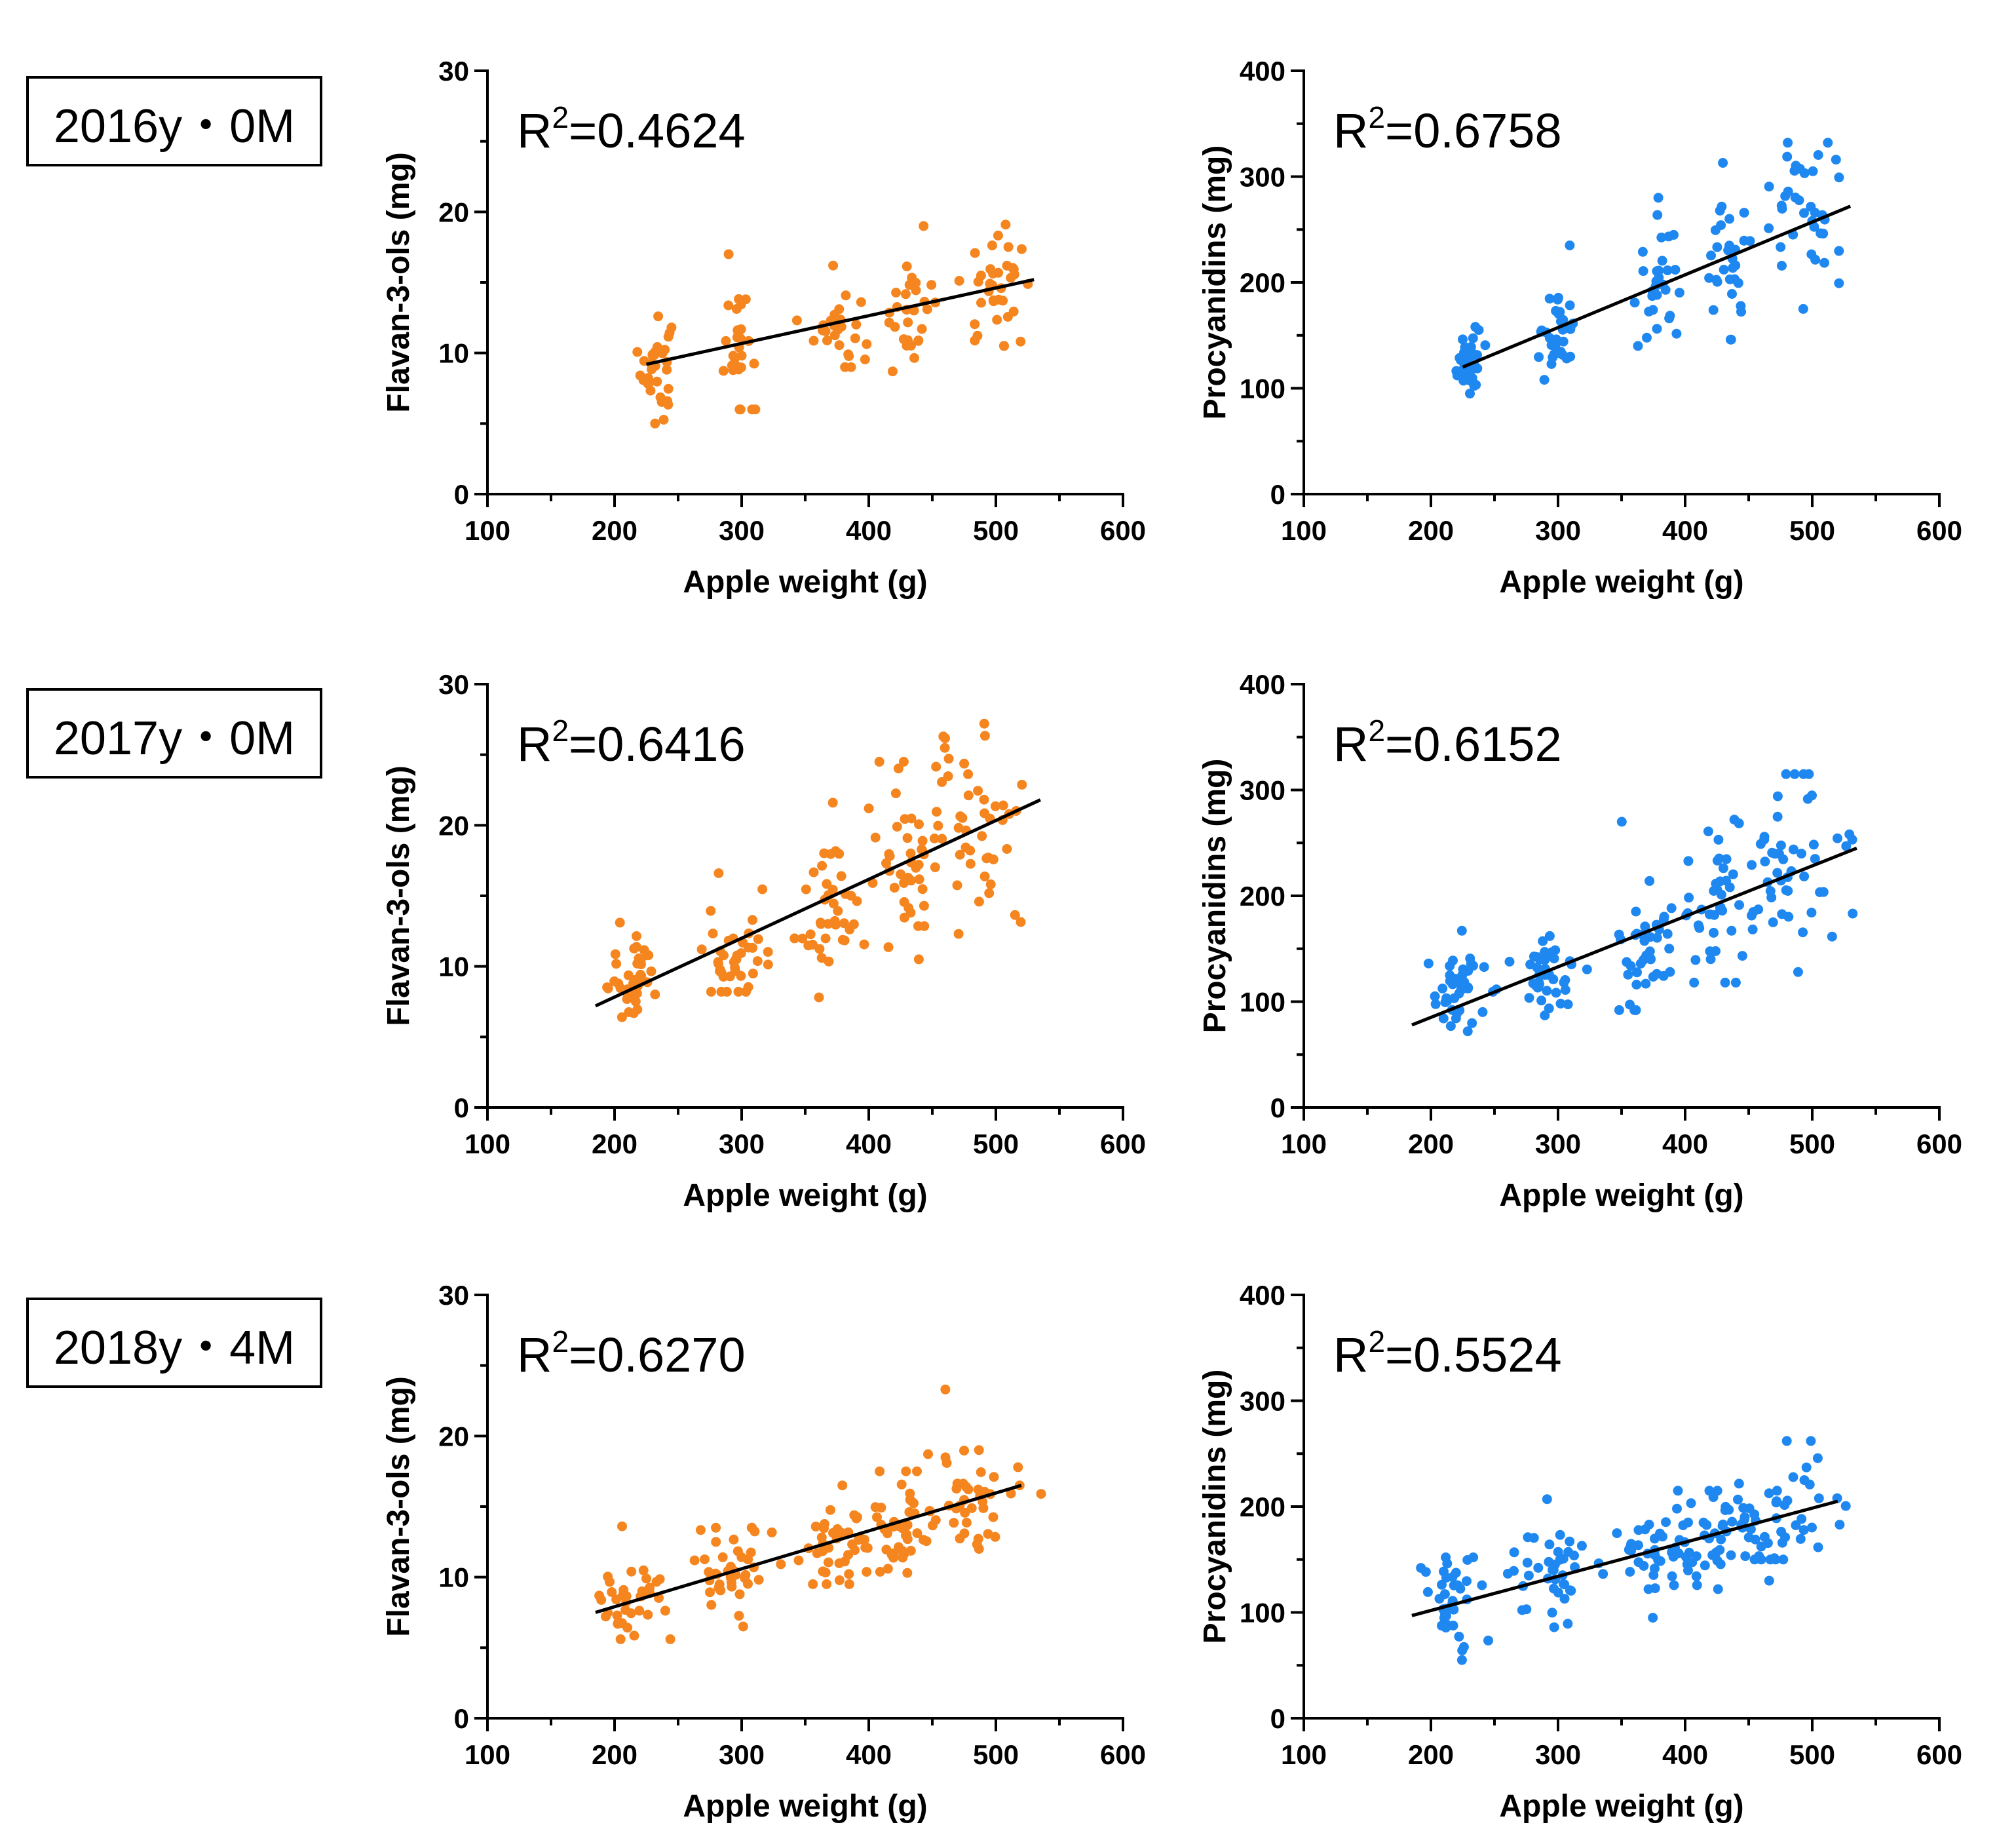 This screenshot has height=1848, width=1997. Describe the element at coordinates (1939, 1754) in the screenshot. I see `x-tick-label: 600` at that location.